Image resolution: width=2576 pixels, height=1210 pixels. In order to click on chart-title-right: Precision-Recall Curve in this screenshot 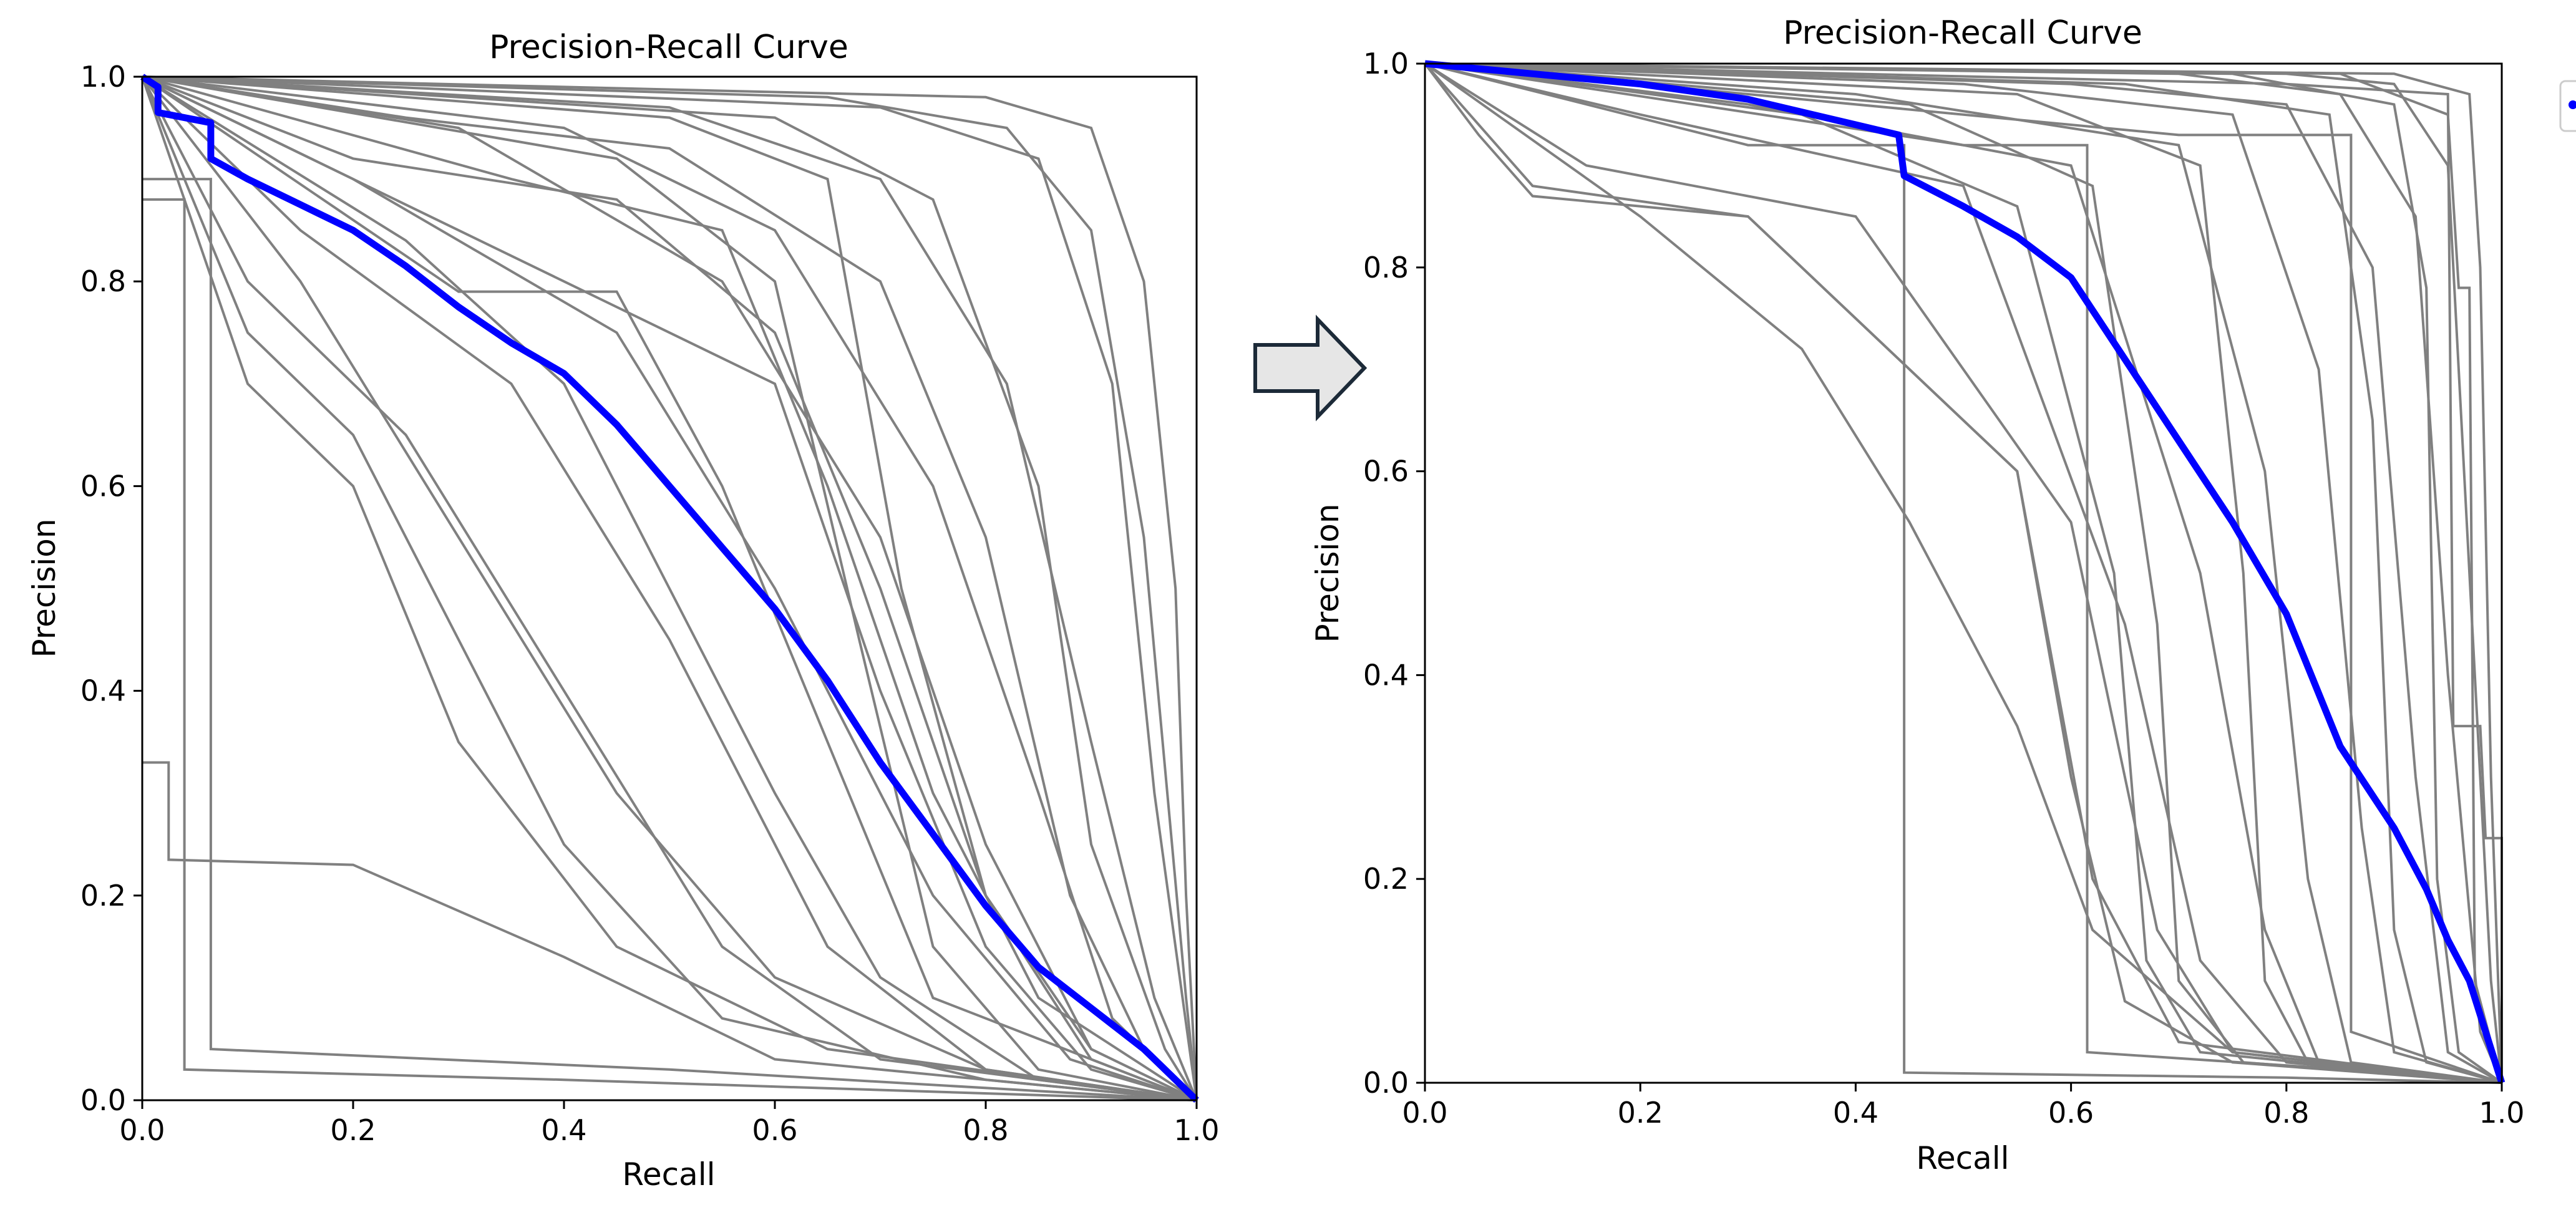, I will do `click(1962, 33)`.